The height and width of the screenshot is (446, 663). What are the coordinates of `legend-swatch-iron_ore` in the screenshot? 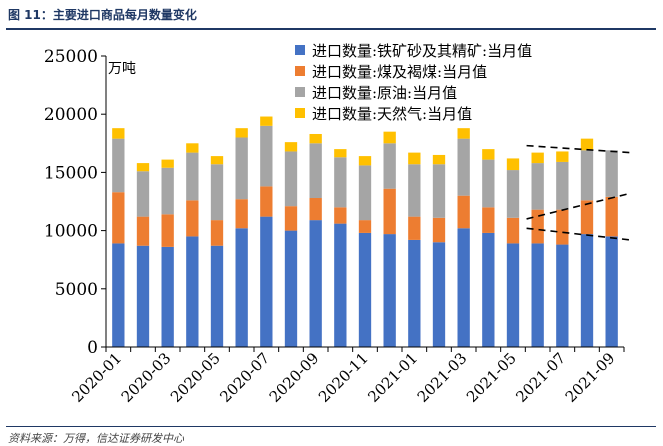 It's located at (300, 50).